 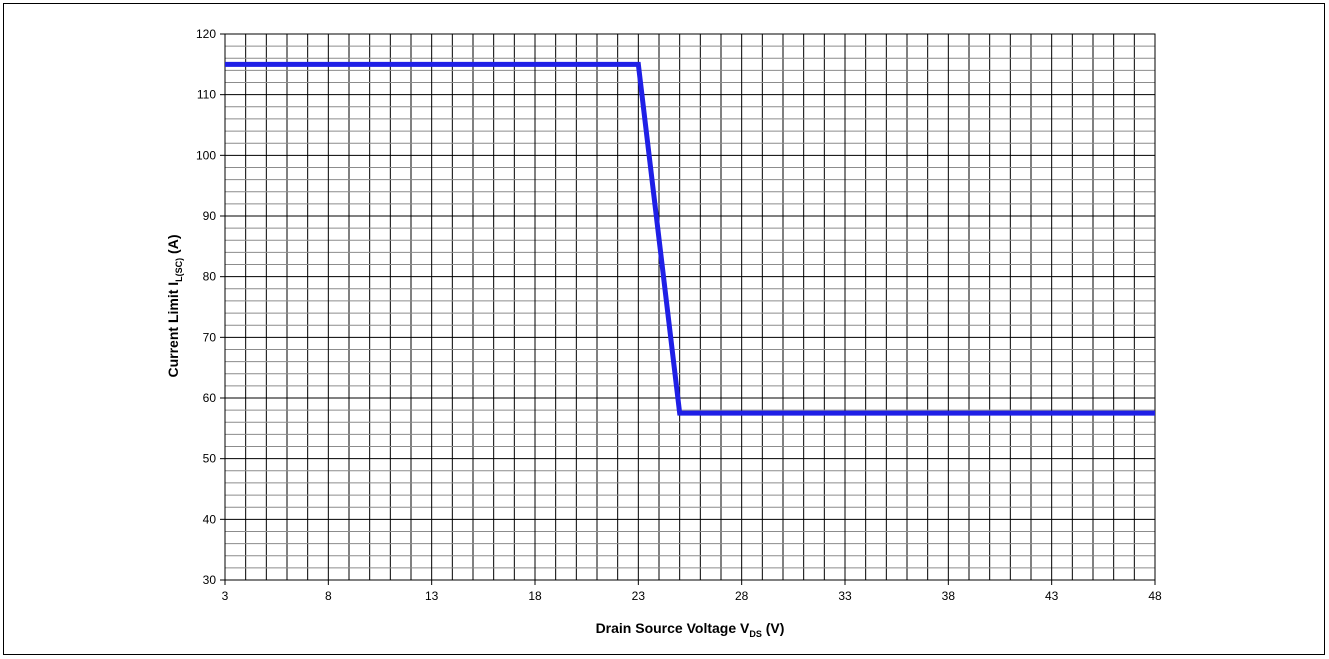 I want to click on y-tick-label: 60, so click(x=210, y=398).